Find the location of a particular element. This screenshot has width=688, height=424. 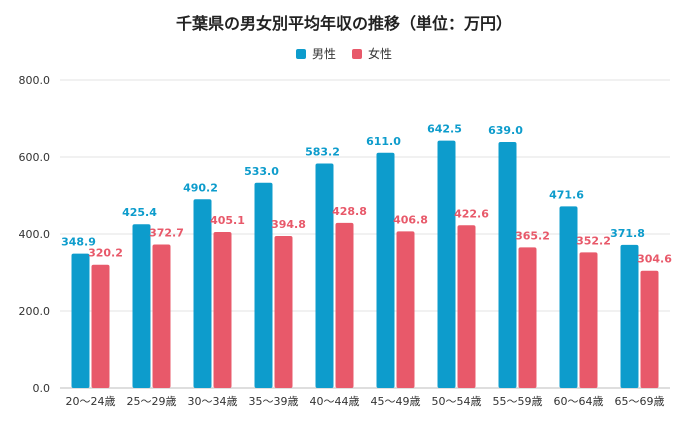

data-label: 642.5 is located at coordinates (444, 129).